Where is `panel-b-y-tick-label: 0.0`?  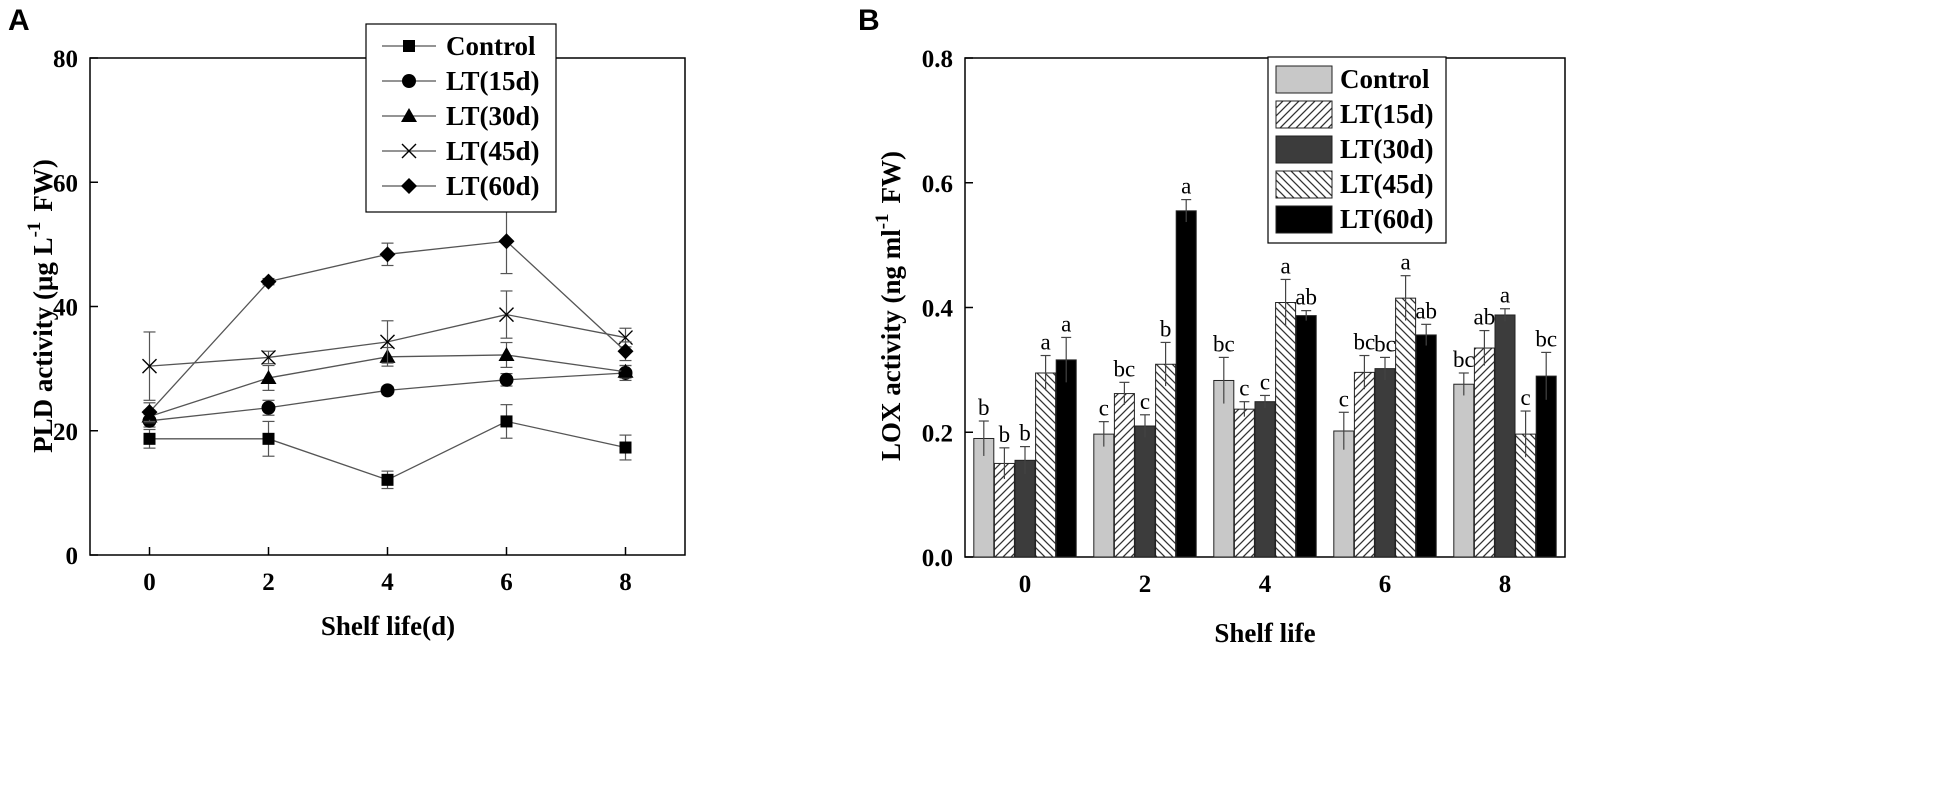 panel-b-y-tick-label: 0.0 is located at coordinates (937, 558).